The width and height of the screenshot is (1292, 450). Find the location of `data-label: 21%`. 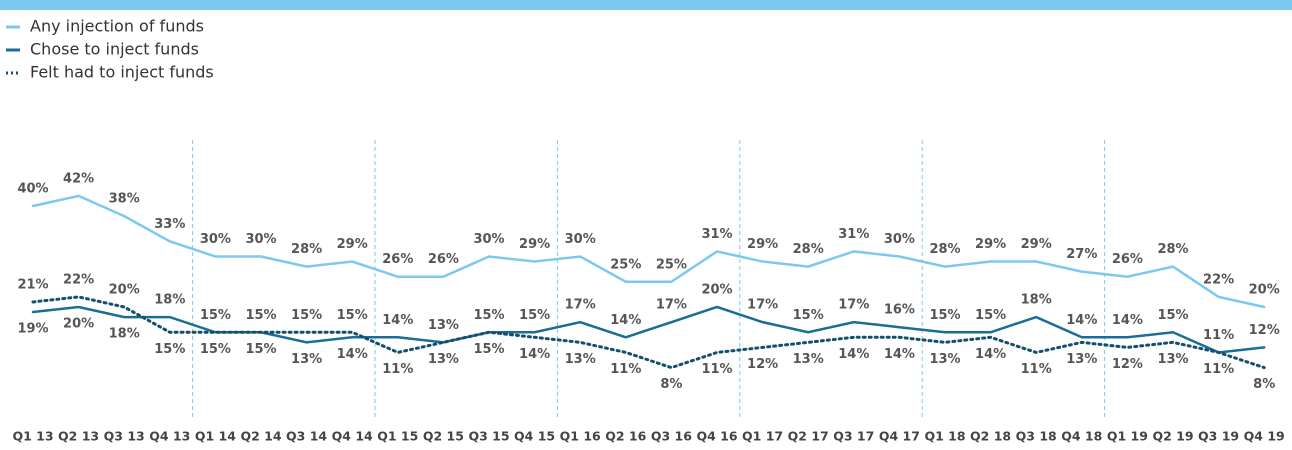

data-label: 21% is located at coordinates (32, 284).